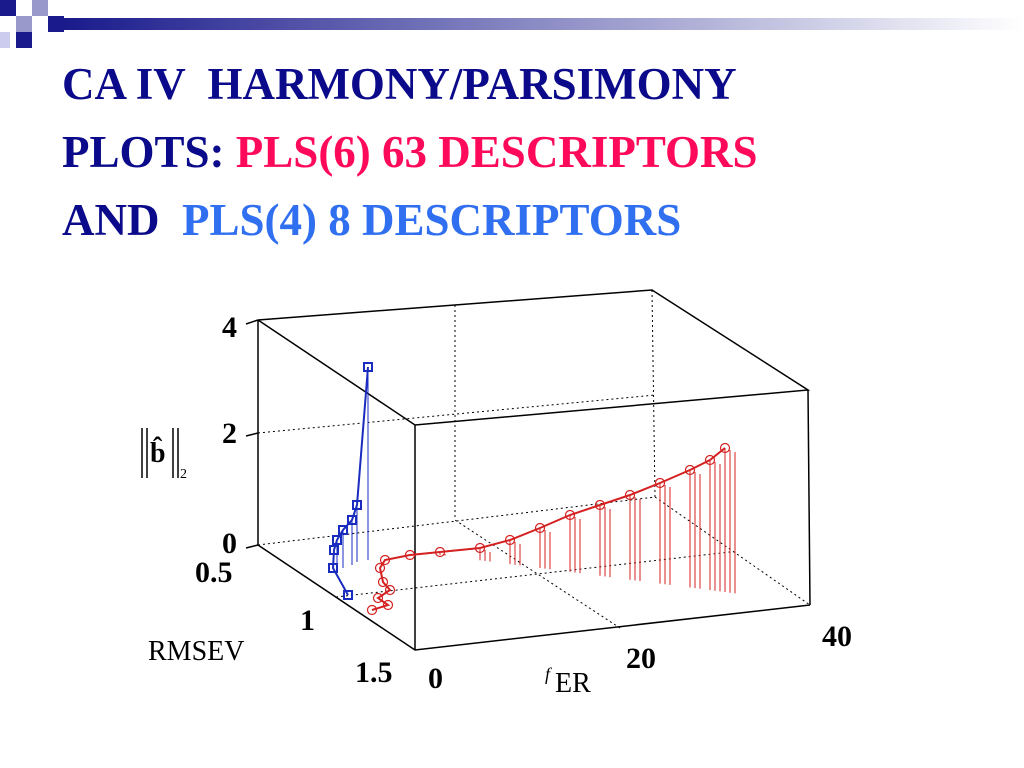 This screenshot has width=1024, height=768. Describe the element at coordinates (111, 220) in the screenshot. I see `title-text: AND` at that location.